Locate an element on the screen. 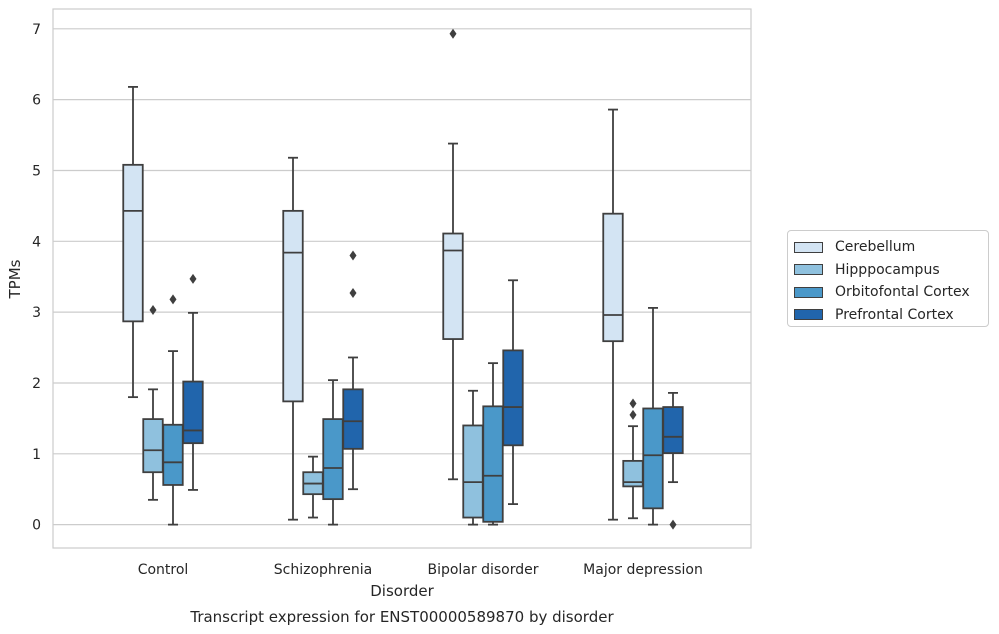  legend-label-orbitofontal-cortex: Orbitofontal Cortex is located at coordinates (902, 292).